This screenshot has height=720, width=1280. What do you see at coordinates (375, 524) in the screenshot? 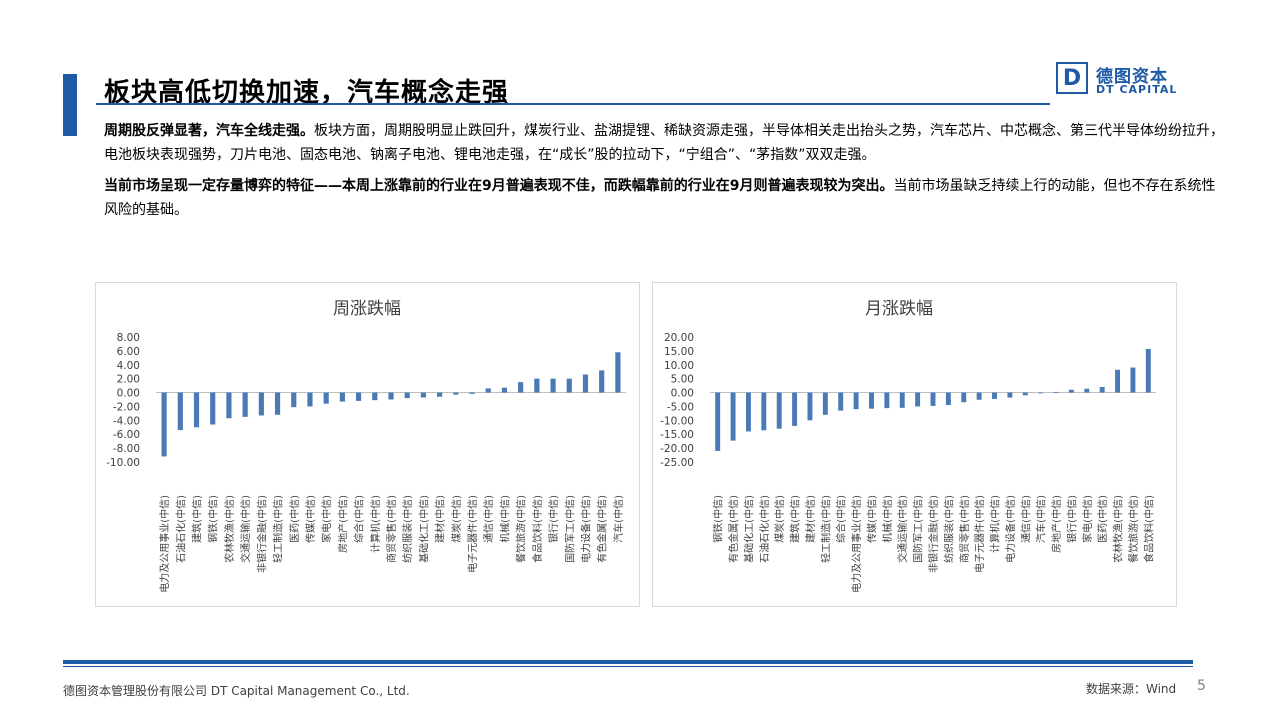
I see `x-tick-label: 计算机(中信)` at bounding box center [375, 524].